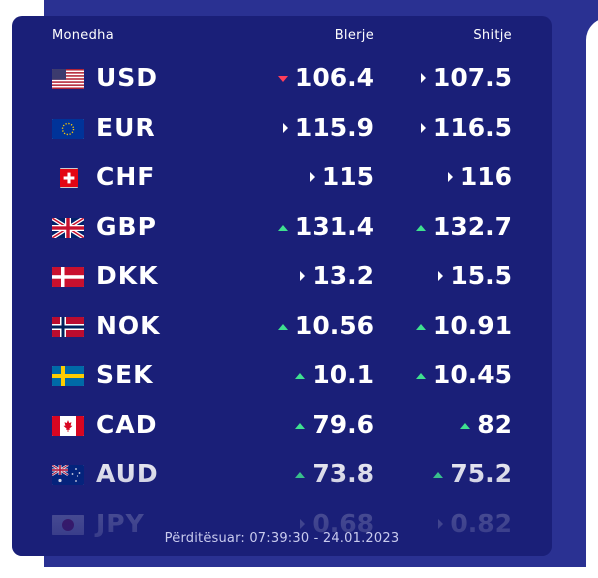 The image size is (598, 578). Describe the element at coordinates (69, 178) in the screenshot. I see `ch-flag-icon` at that location.